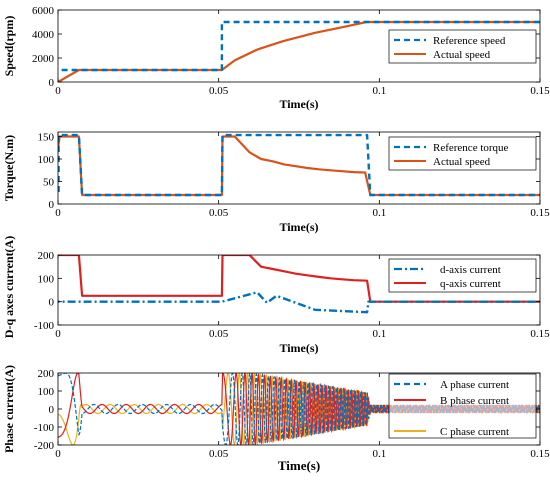 This screenshot has width=550, height=484. I want to click on torque-ytick-label: 0, so click(52, 205).